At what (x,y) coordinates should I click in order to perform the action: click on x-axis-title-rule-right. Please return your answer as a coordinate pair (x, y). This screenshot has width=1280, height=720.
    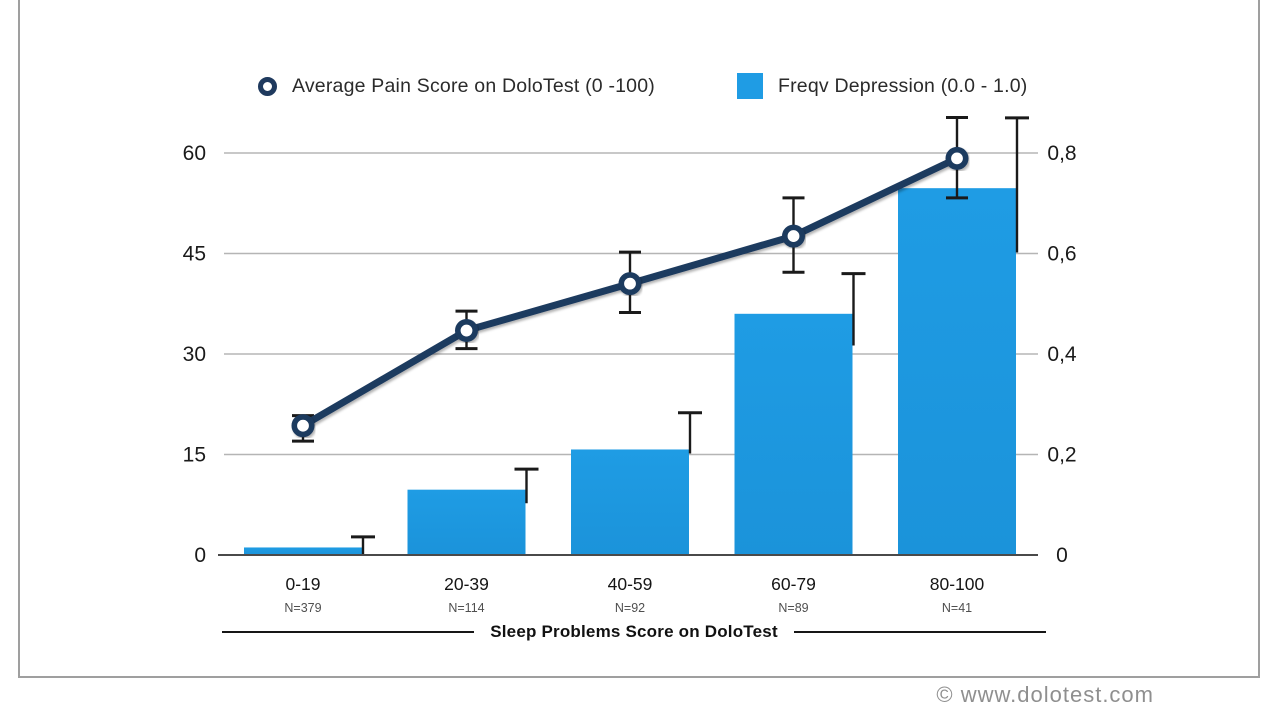
    Looking at the image, I should click on (920, 632).